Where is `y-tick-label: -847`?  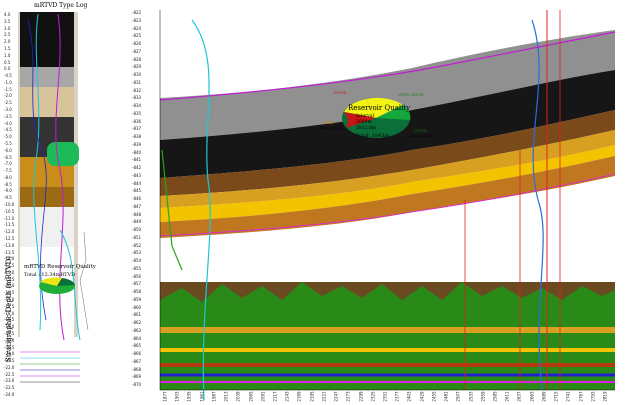
y-tick-label: -847 is located at coordinates (137, 206).